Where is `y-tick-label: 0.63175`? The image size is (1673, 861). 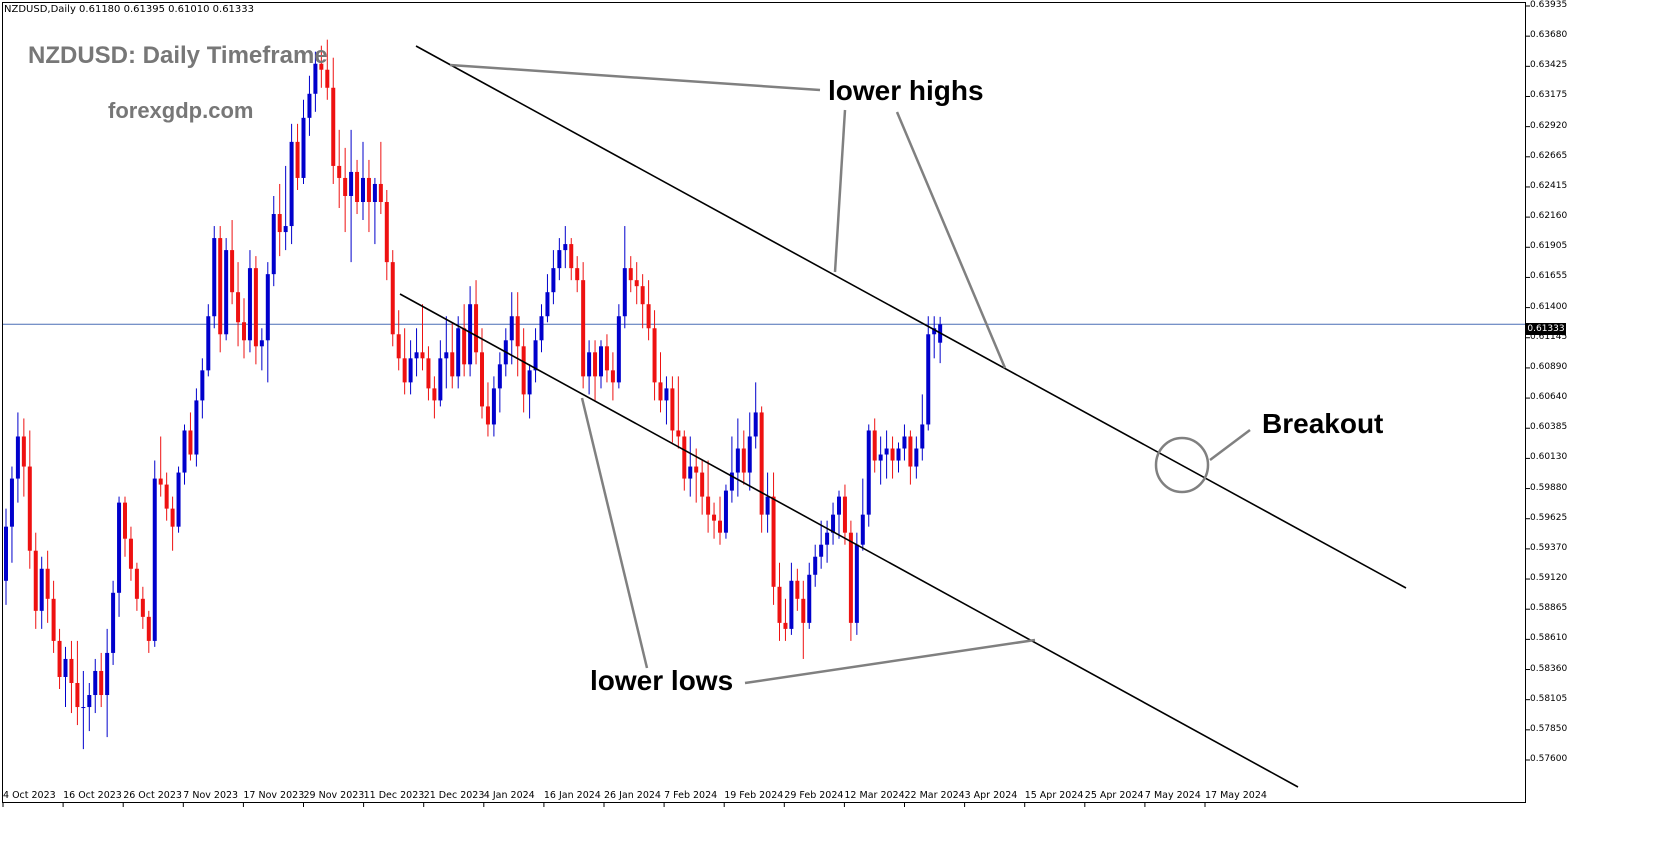
y-tick-label: 0.63175 is located at coordinates (1549, 95).